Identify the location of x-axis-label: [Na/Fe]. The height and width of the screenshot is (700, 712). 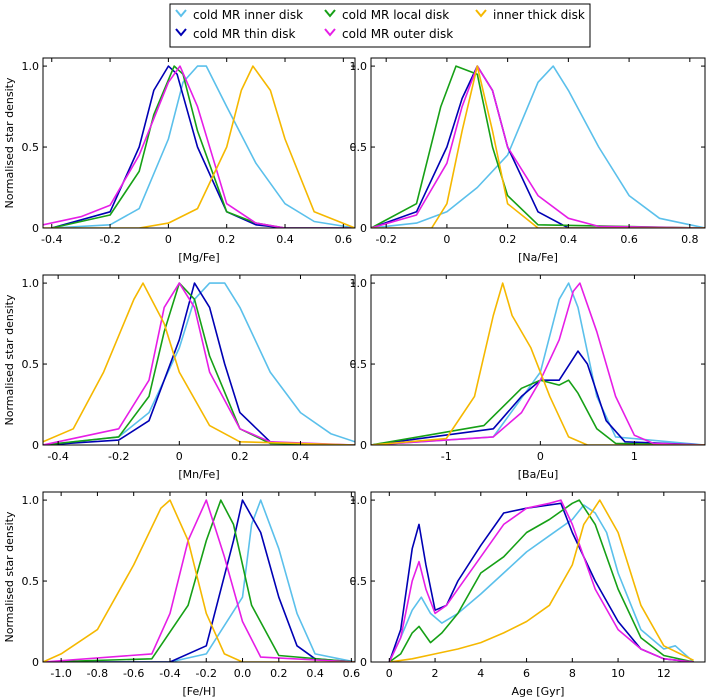
(538, 257).